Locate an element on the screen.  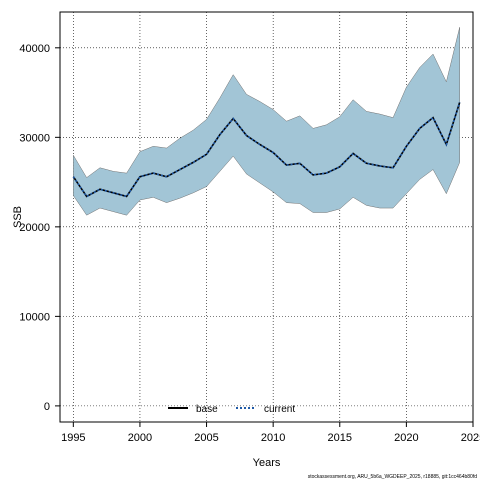
x-axis: 1995 2000 2005 2010 2015 2020 2025 is located at coordinates (270, 433).